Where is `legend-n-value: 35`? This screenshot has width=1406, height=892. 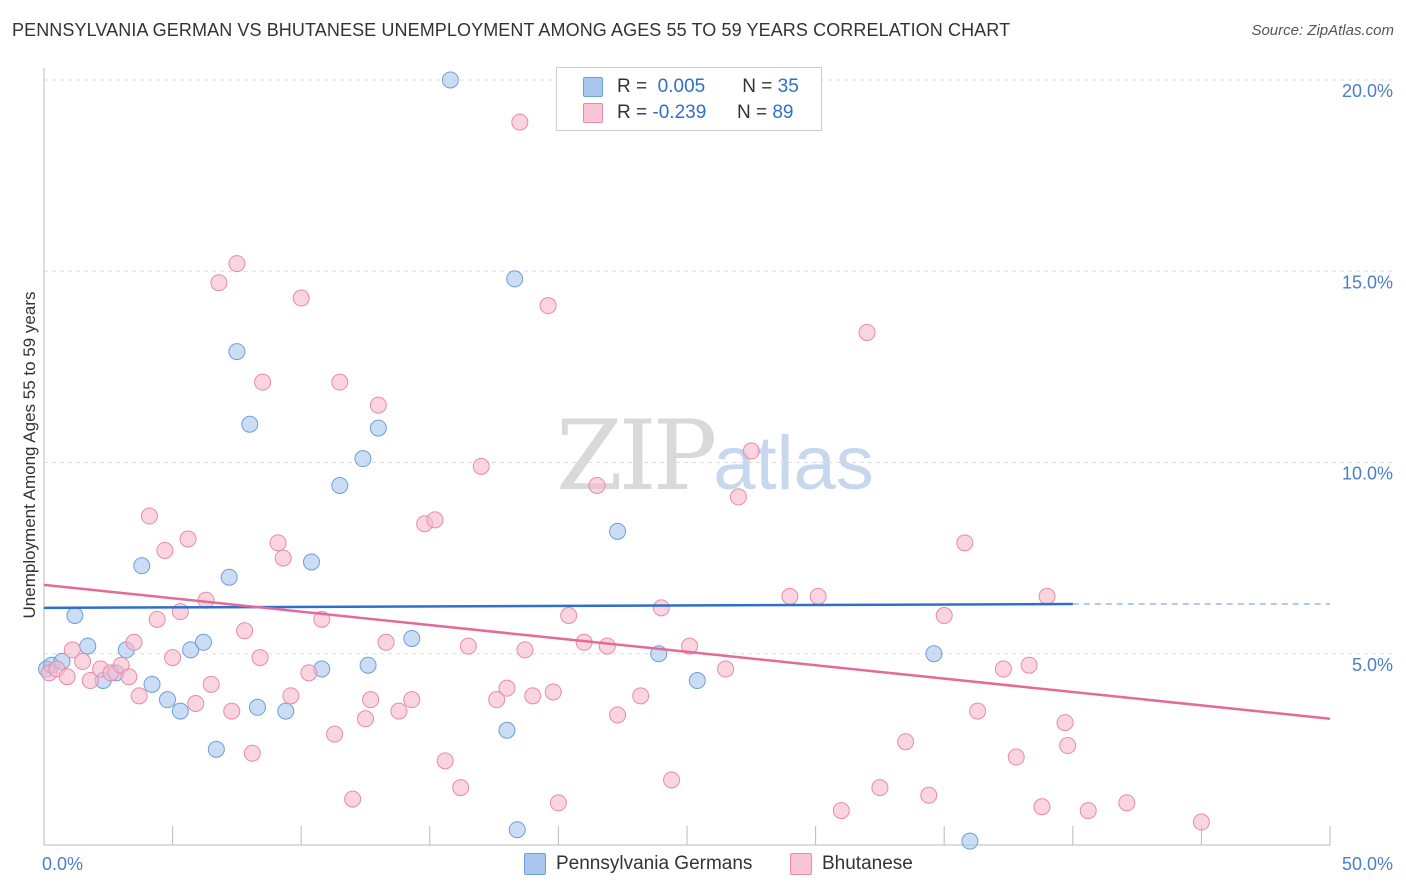 legend-n-value: 35 is located at coordinates (788, 86).